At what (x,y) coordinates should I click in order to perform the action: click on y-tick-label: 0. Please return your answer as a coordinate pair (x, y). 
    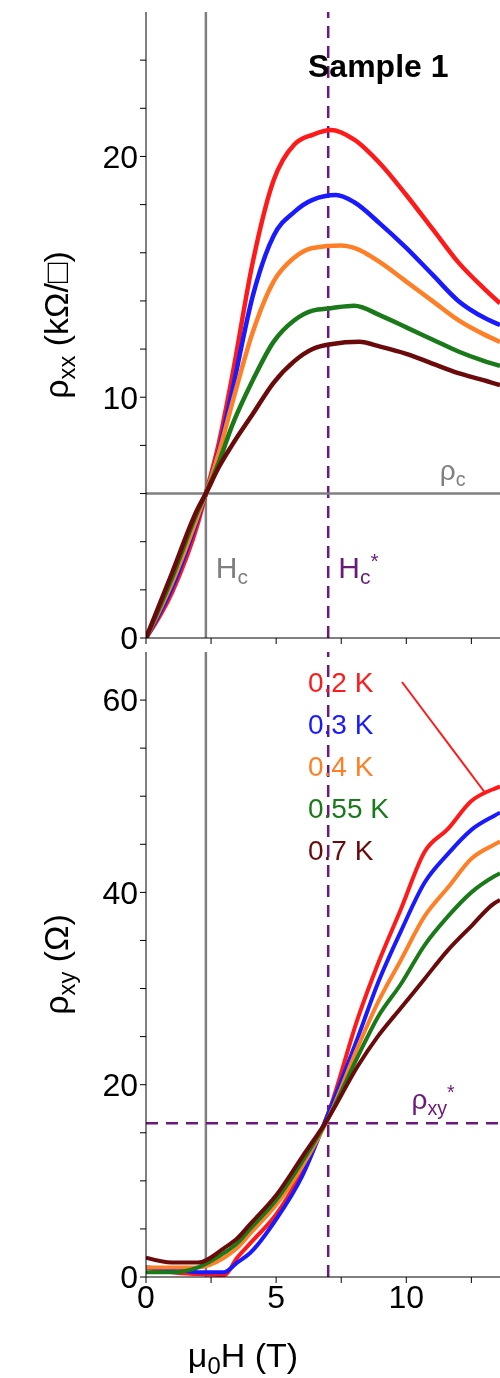
    Looking at the image, I should click on (129, 638).